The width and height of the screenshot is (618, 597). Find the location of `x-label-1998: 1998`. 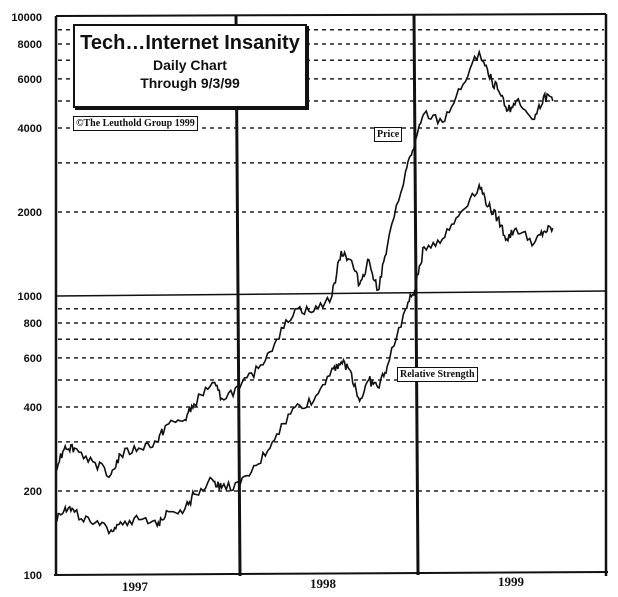

x-label-1998: 1998 is located at coordinates (323, 583).